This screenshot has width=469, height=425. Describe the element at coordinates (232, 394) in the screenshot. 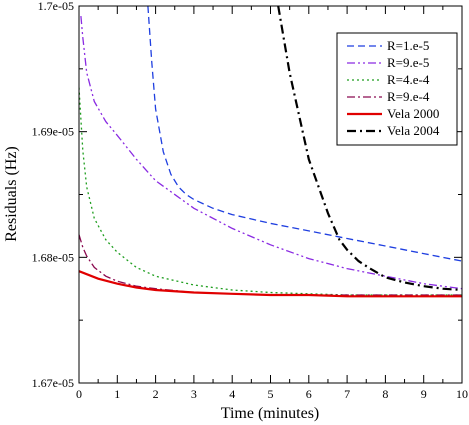

I see `x-tick-label: 4` at that location.